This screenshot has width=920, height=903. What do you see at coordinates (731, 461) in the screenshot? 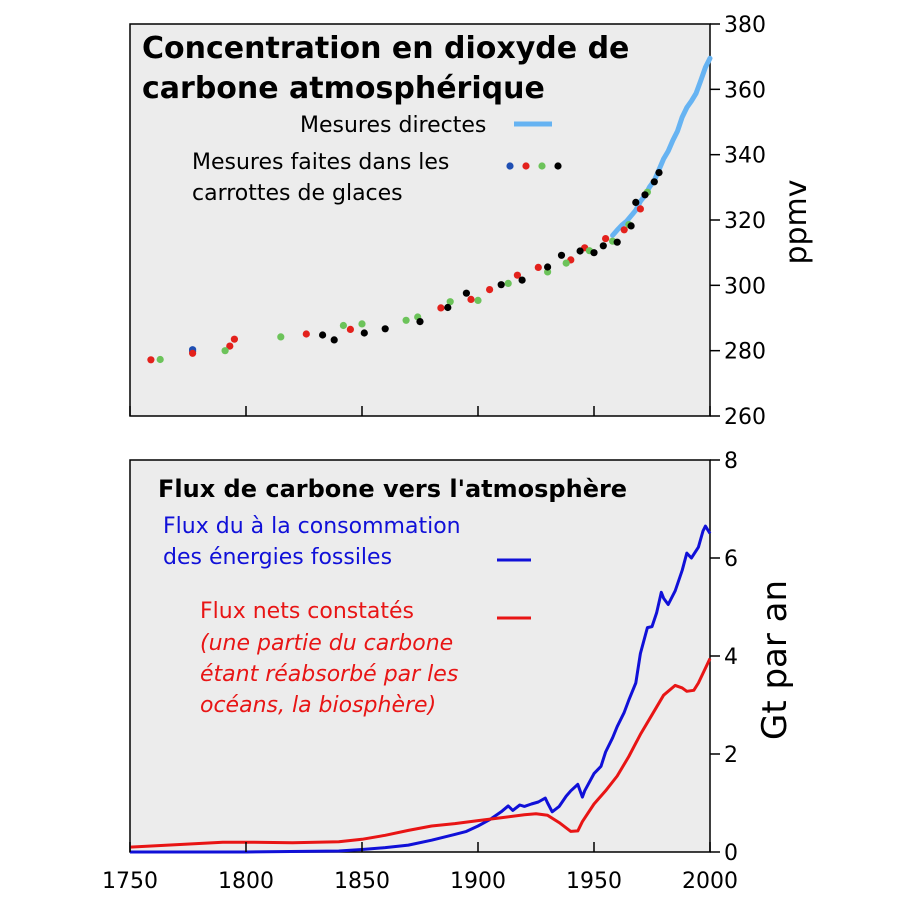
I see `y-tick-label: 8` at bounding box center [731, 461].